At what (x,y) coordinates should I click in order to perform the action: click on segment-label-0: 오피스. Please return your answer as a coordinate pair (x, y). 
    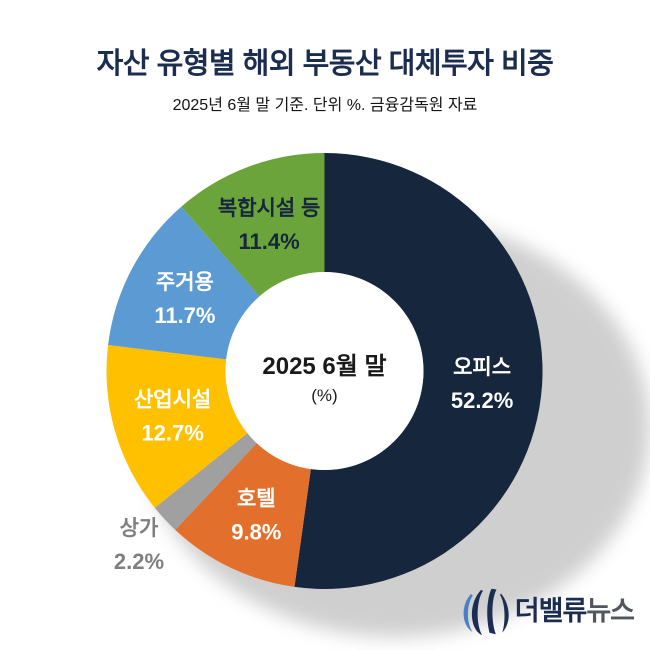
    Looking at the image, I should click on (482, 367).